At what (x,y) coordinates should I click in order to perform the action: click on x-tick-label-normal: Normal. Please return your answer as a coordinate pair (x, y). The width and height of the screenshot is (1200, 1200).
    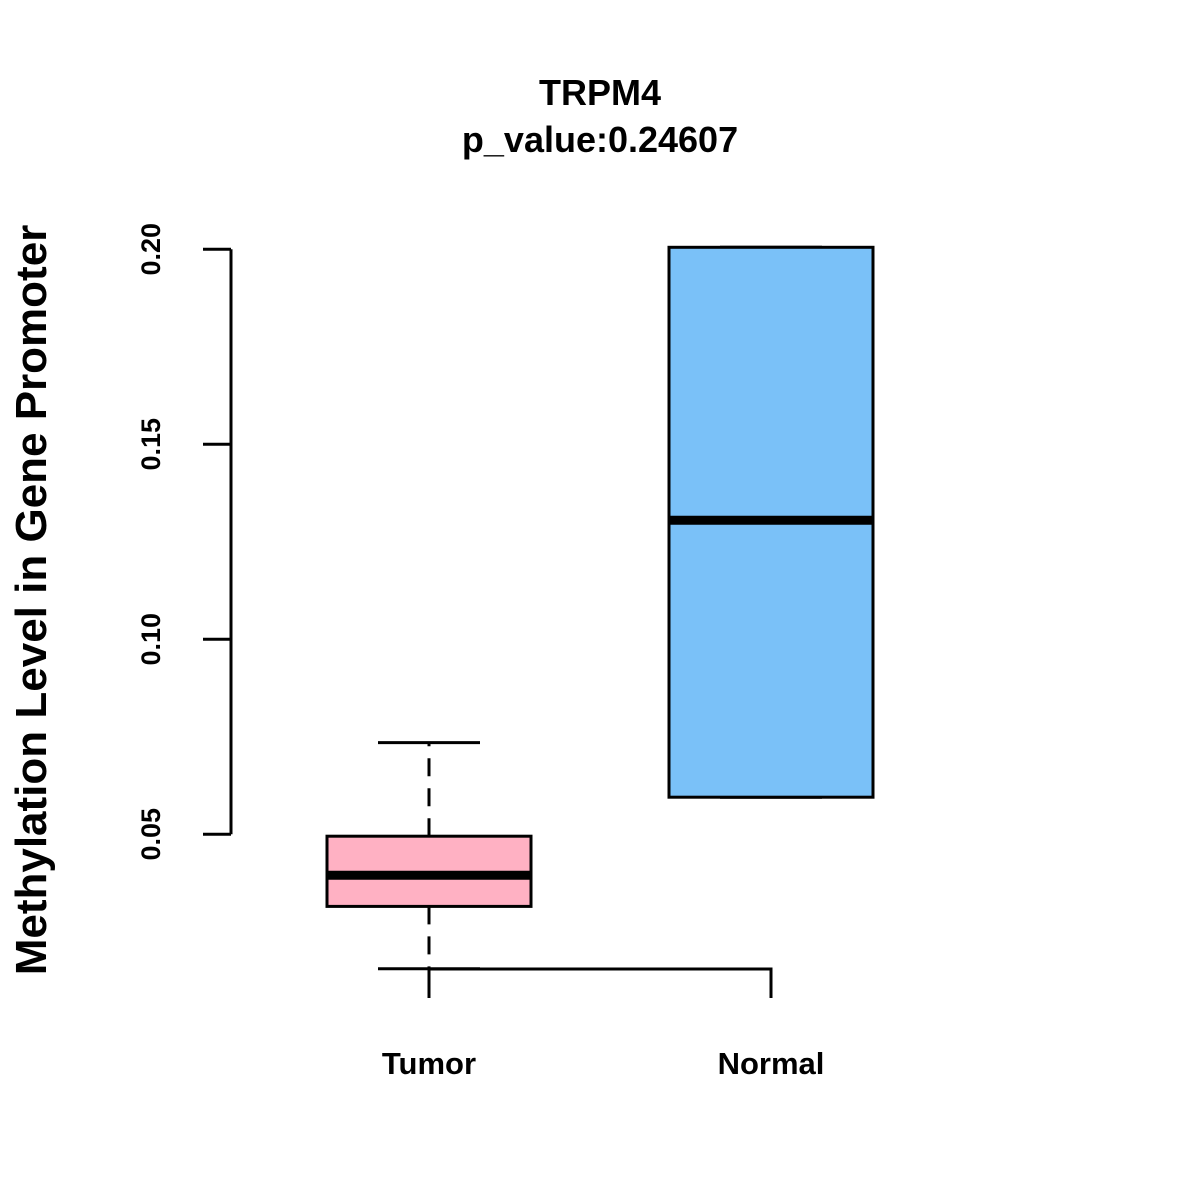
    Looking at the image, I should click on (771, 1063).